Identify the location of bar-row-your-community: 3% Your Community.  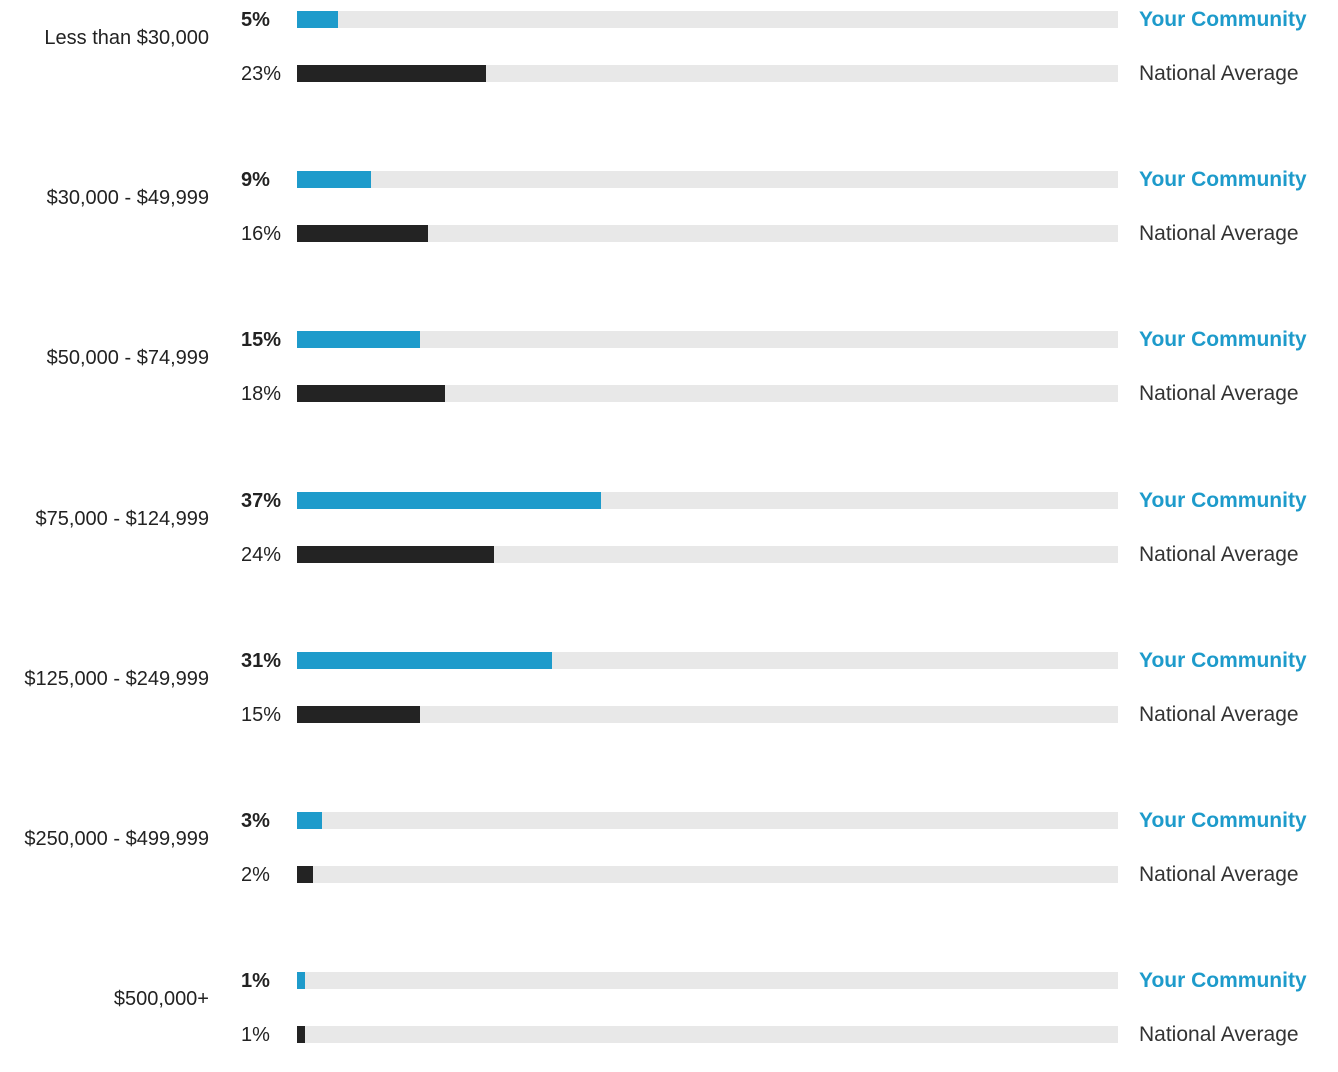
(669, 821).